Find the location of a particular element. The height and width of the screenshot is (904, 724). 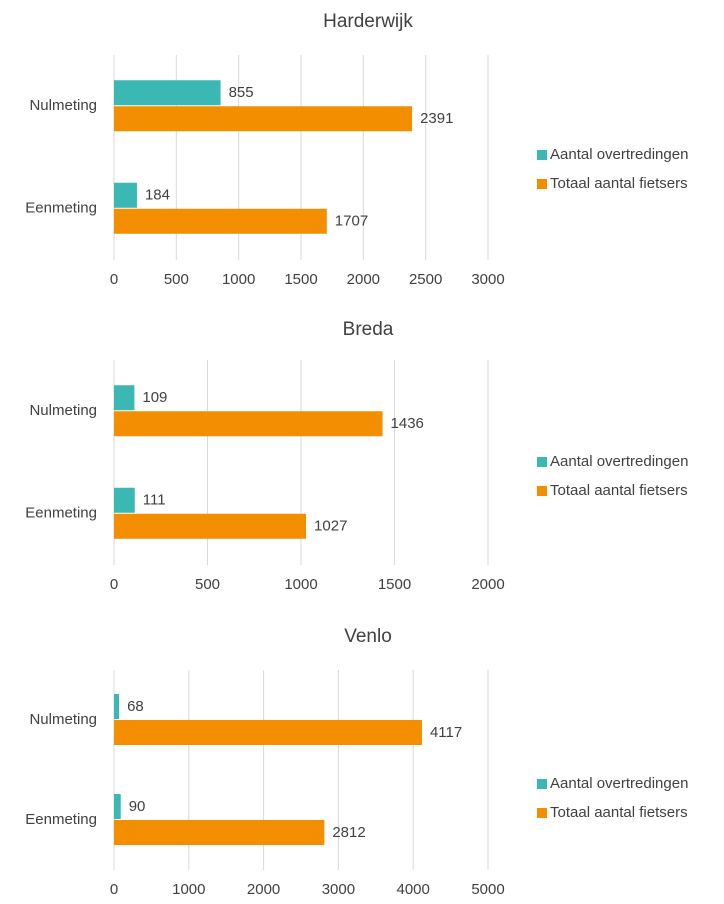

x-tick-label: 5000 is located at coordinates (487, 889).